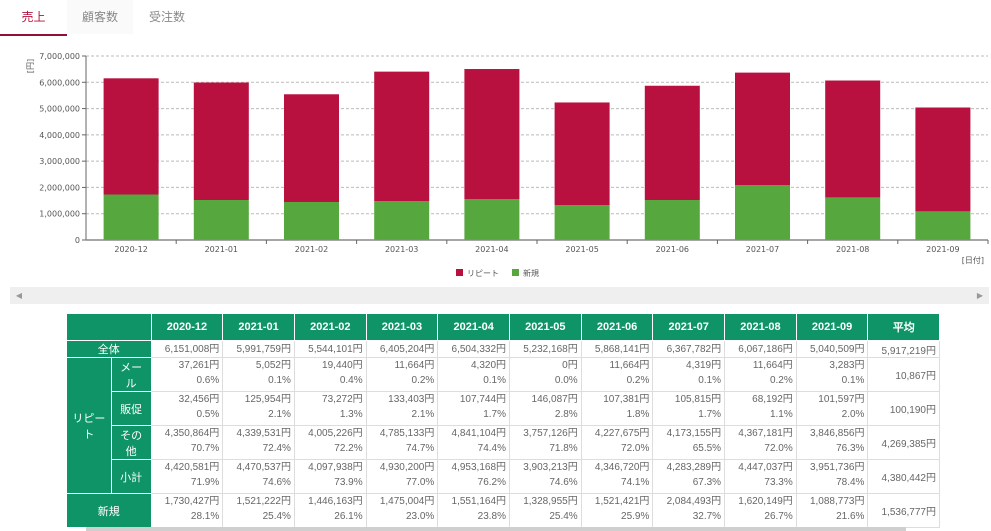 This screenshot has width=991, height=531. What do you see at coordinates (59, 56) in the screenshot?
I see `y-tick-label: 7,000,000` at bounding box center [59, 56].